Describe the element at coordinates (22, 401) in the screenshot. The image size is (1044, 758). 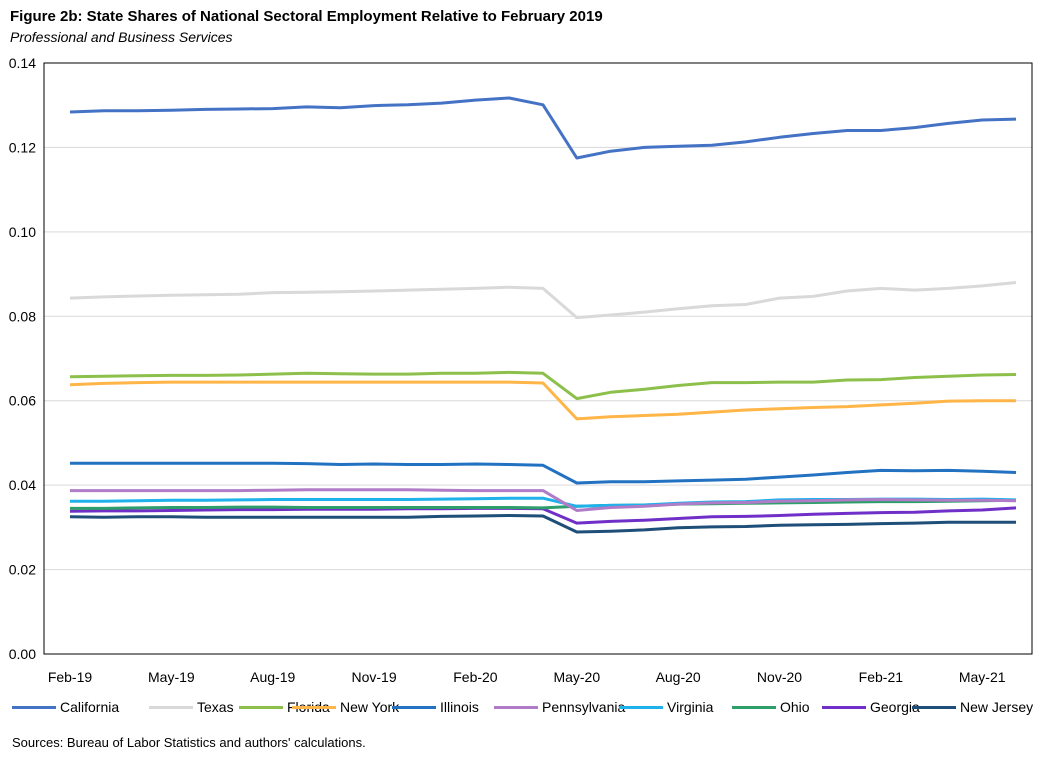
I see `y-tick-label: 0.06` at that location.